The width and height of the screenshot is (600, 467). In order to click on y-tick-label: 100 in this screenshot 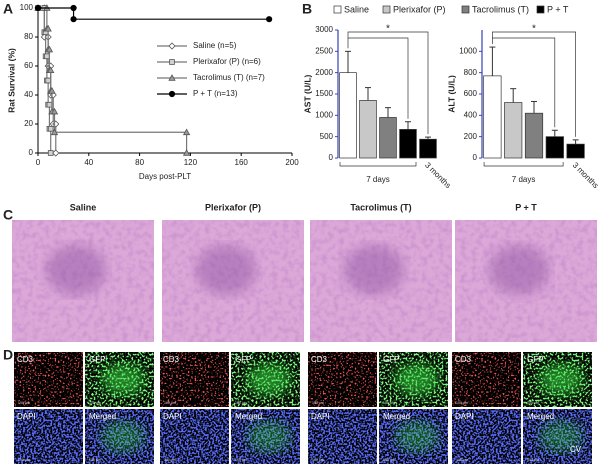, I will do `click(27, 7)`.